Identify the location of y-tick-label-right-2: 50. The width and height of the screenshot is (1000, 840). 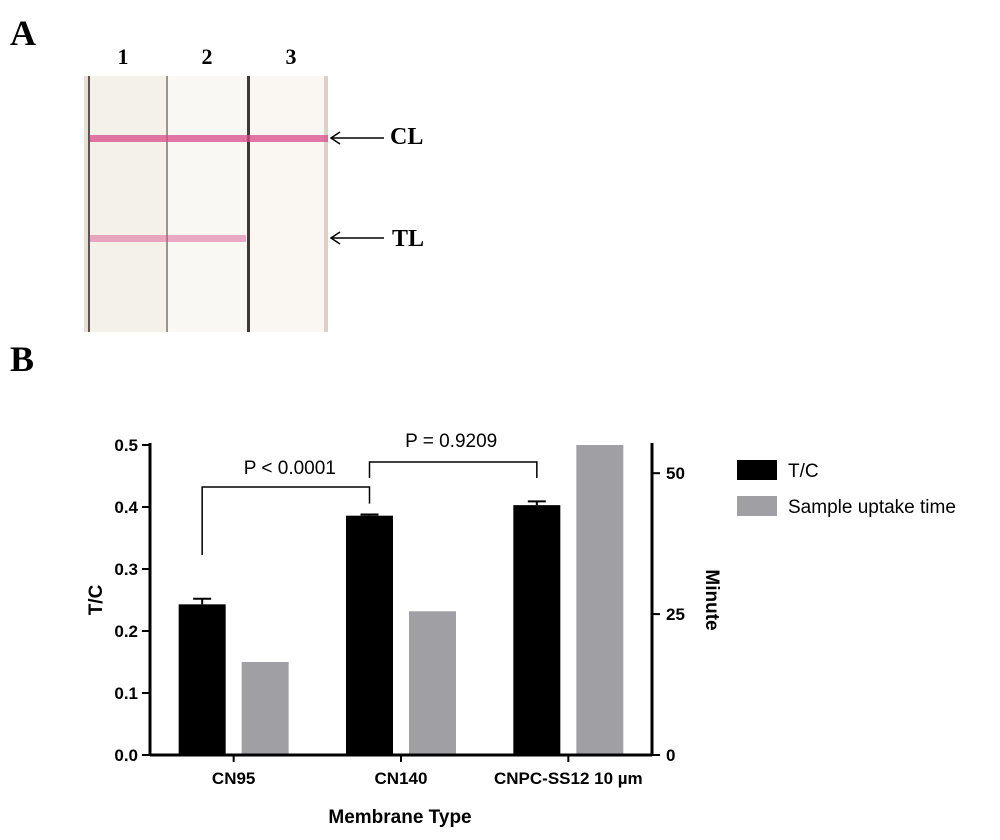
(675, 473).